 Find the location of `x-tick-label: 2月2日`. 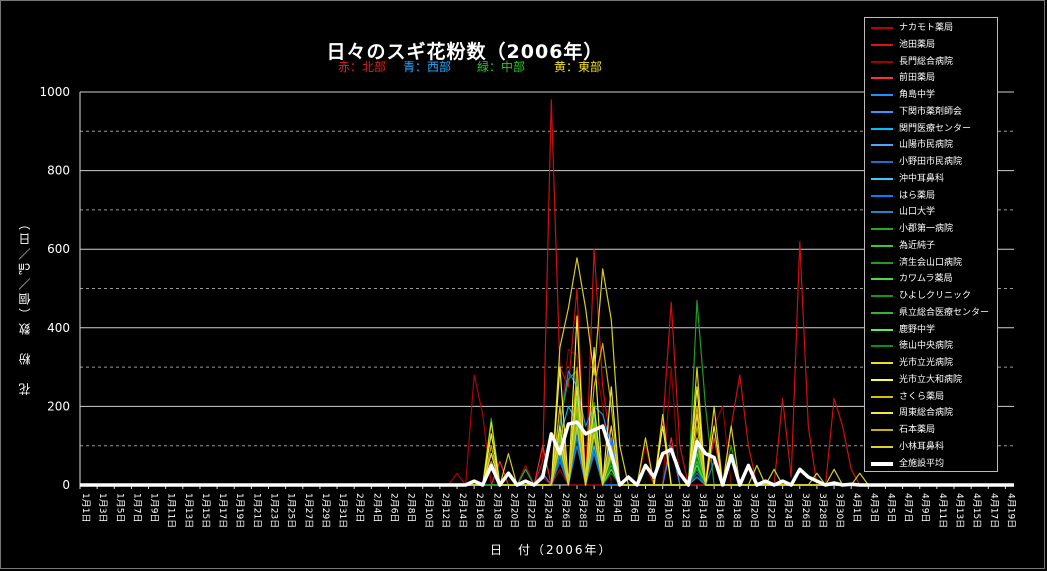

x-tick-label: 2月2日 is located at coordinates (359, 507).